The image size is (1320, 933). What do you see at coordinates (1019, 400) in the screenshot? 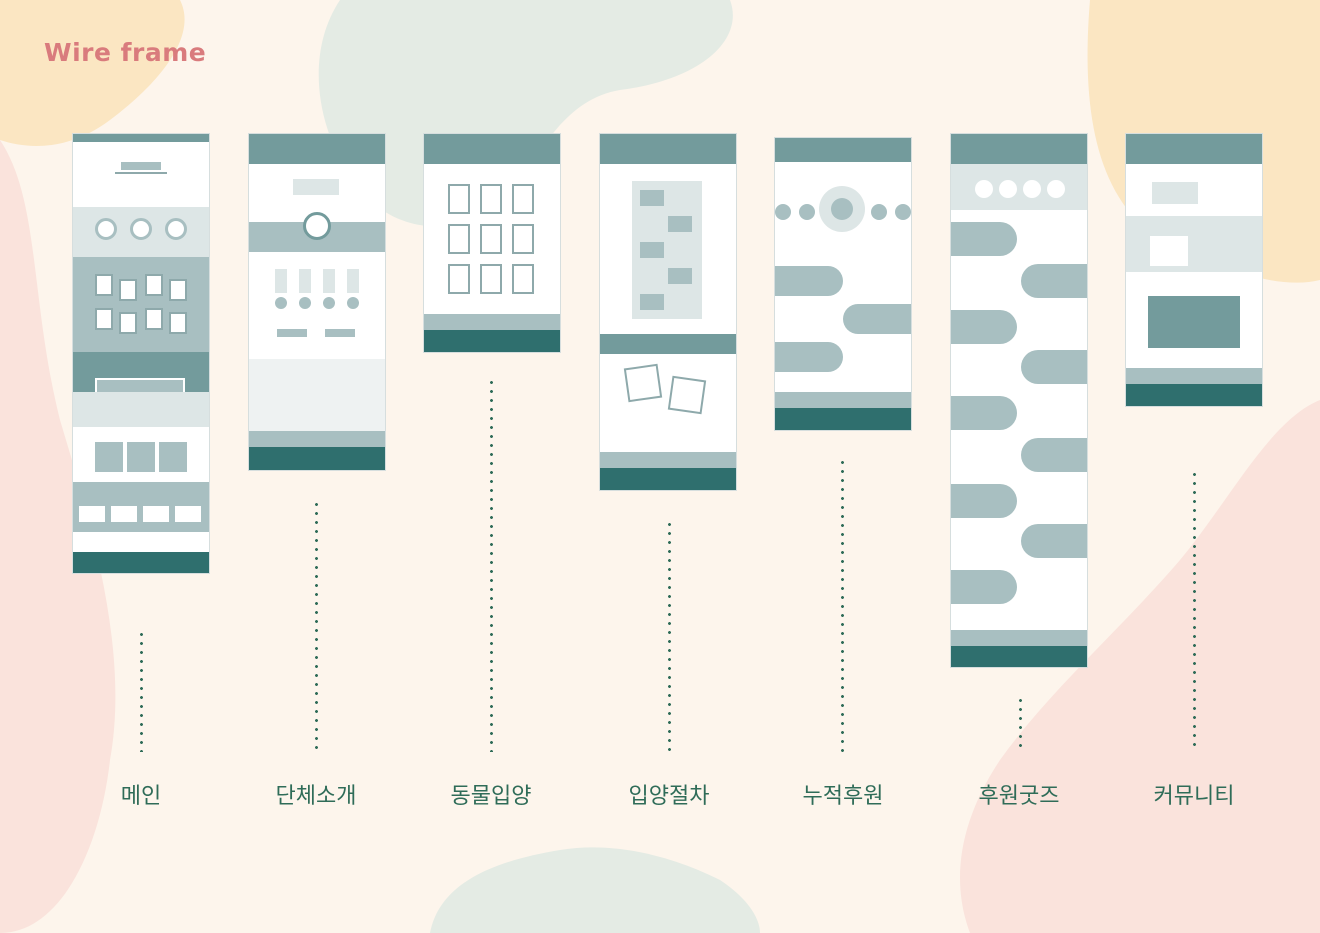
I see `wireframe-goods` at bounding box center [1019, 400].